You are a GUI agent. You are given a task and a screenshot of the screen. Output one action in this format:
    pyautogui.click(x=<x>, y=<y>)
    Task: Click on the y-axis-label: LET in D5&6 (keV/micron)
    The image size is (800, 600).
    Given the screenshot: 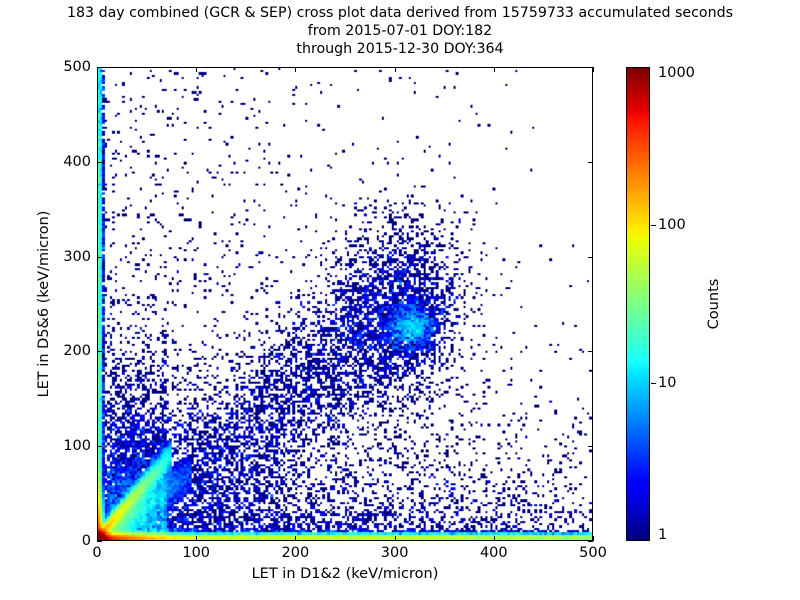 What is the action you would take?
    pyautogui.click(x=44, y=304)
    